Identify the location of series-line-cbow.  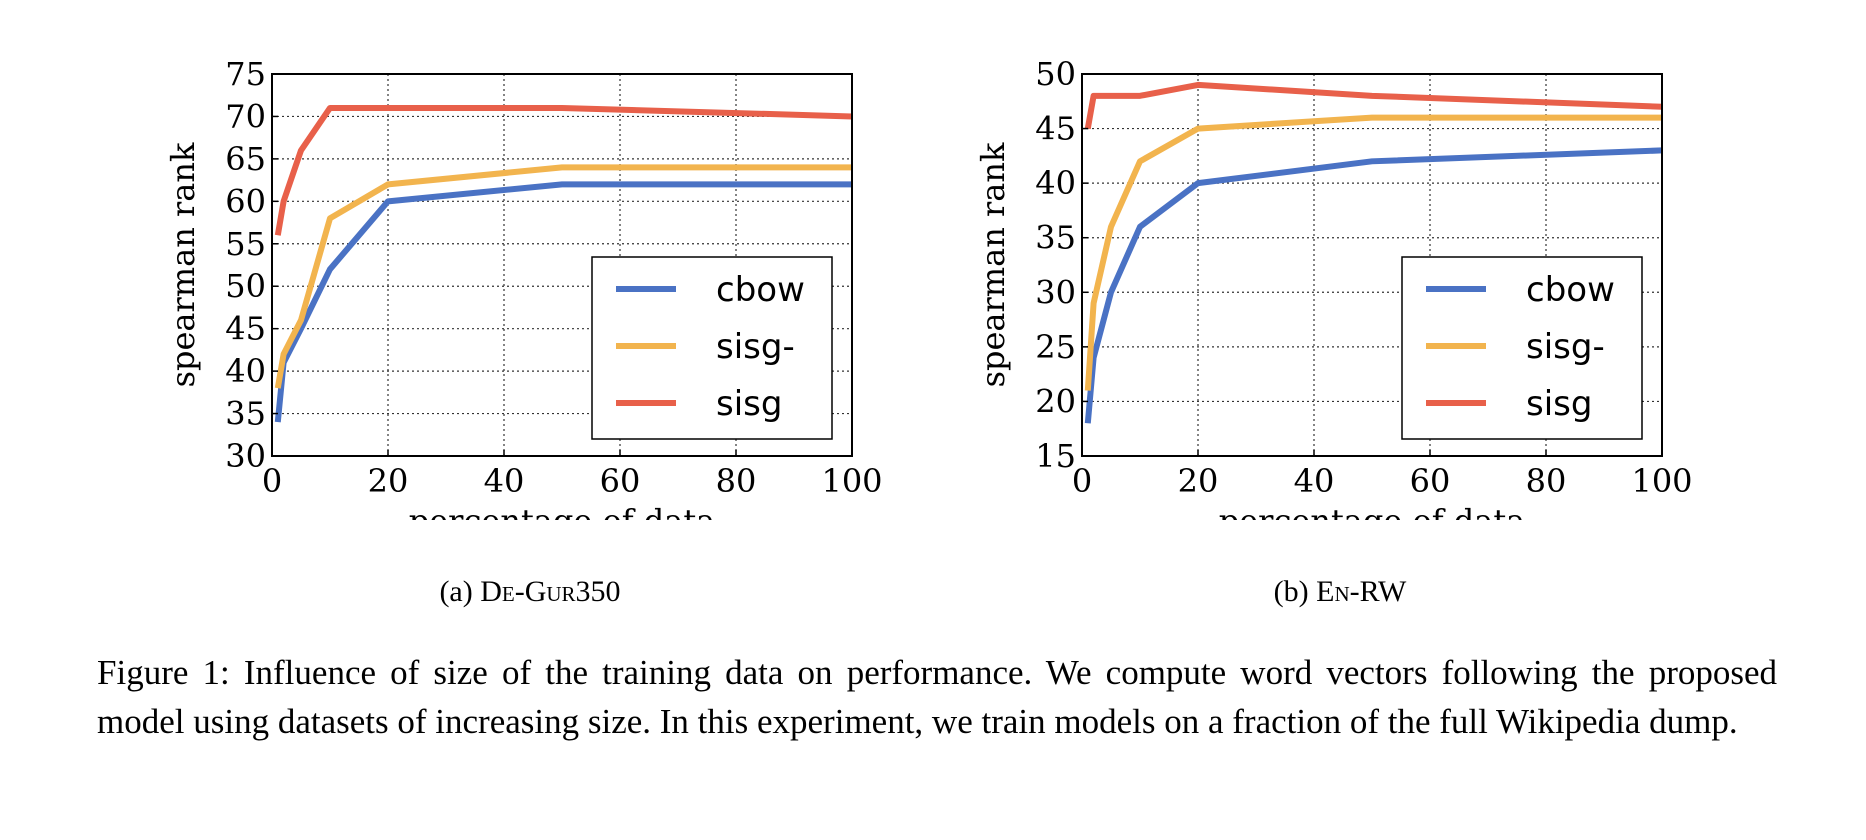
(1373, 285).